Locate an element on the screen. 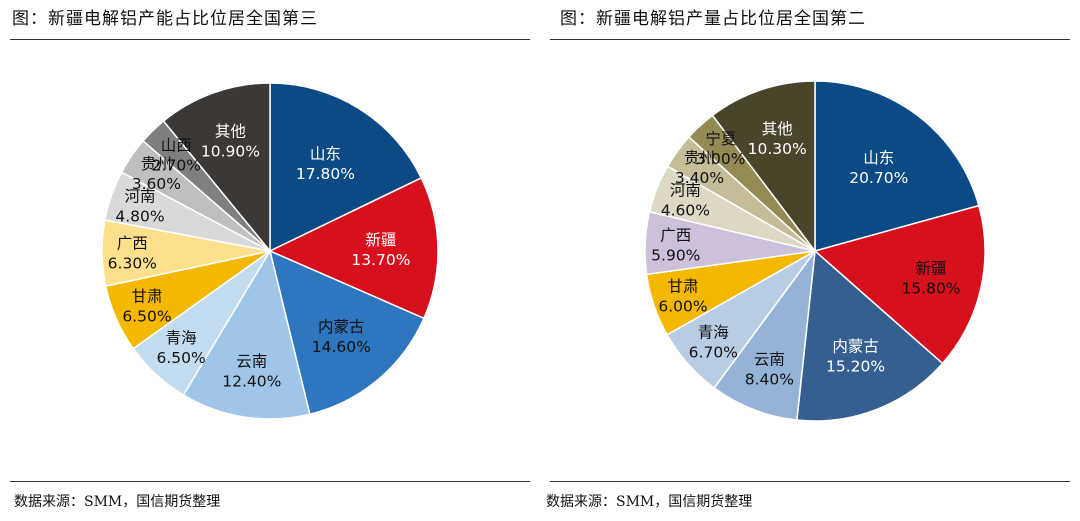  chart-title: 图：新疆电解铝产能占比位居全国第三 is located at coordinates (165, 19).